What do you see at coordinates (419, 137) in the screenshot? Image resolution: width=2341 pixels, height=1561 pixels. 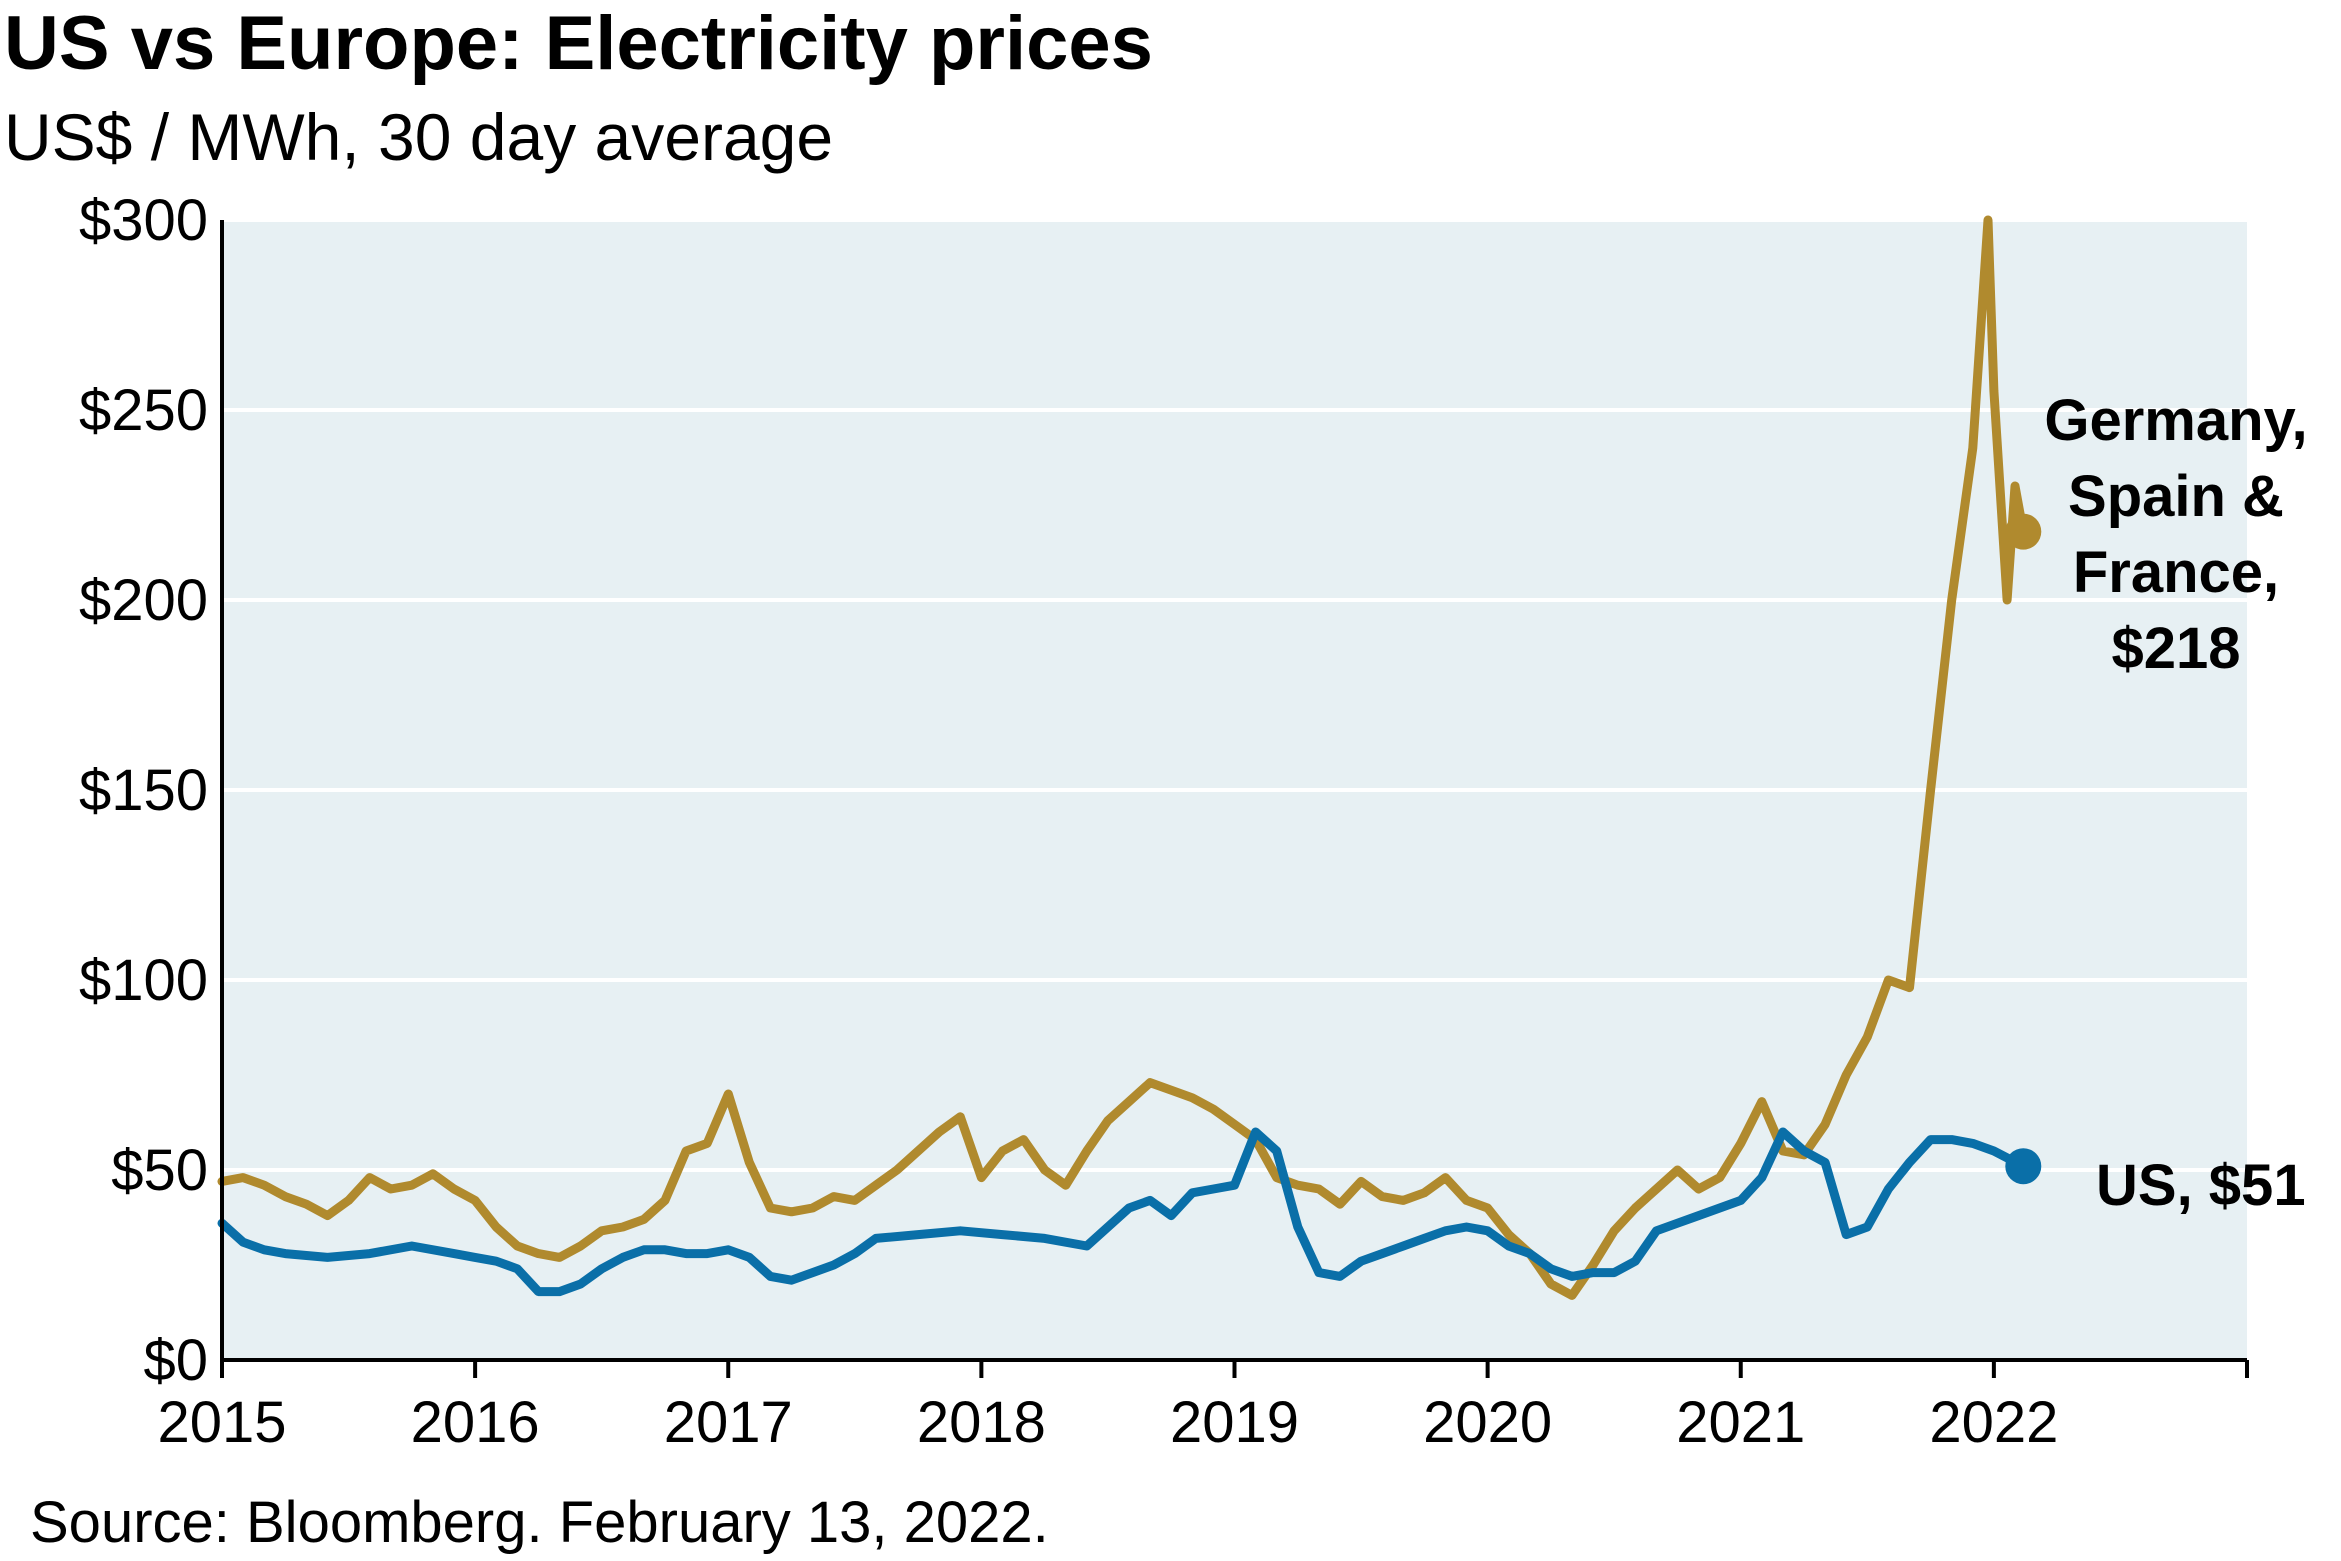 I see `chart-subtitle: US$ / MWh, 30 day average` at bounding box center [419, 137].